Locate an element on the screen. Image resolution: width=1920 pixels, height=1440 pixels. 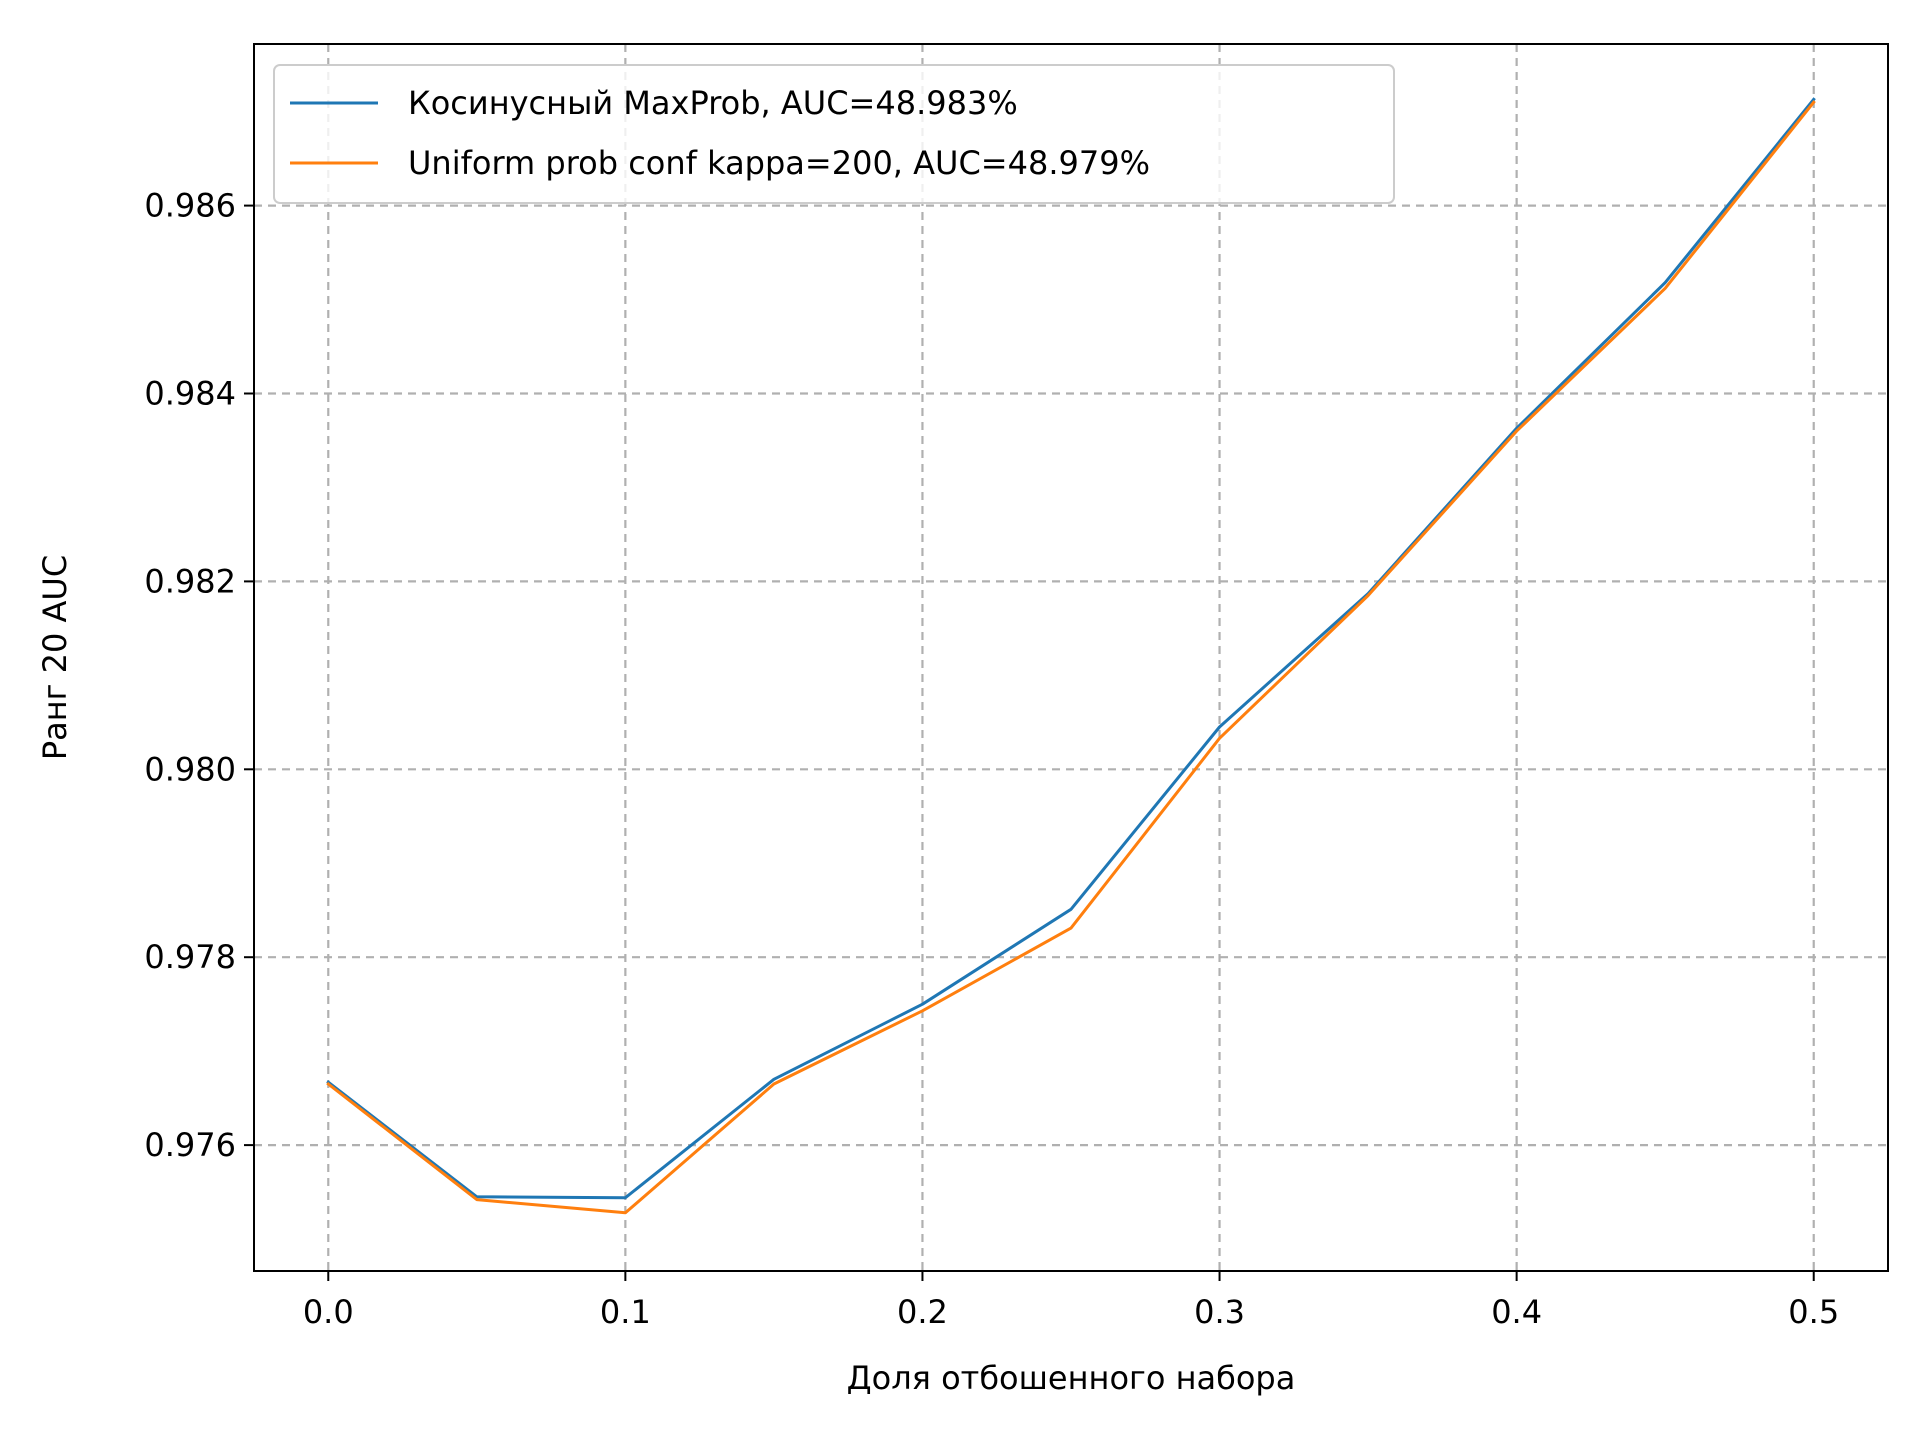
legend-box is located at coordinates (834, 134).